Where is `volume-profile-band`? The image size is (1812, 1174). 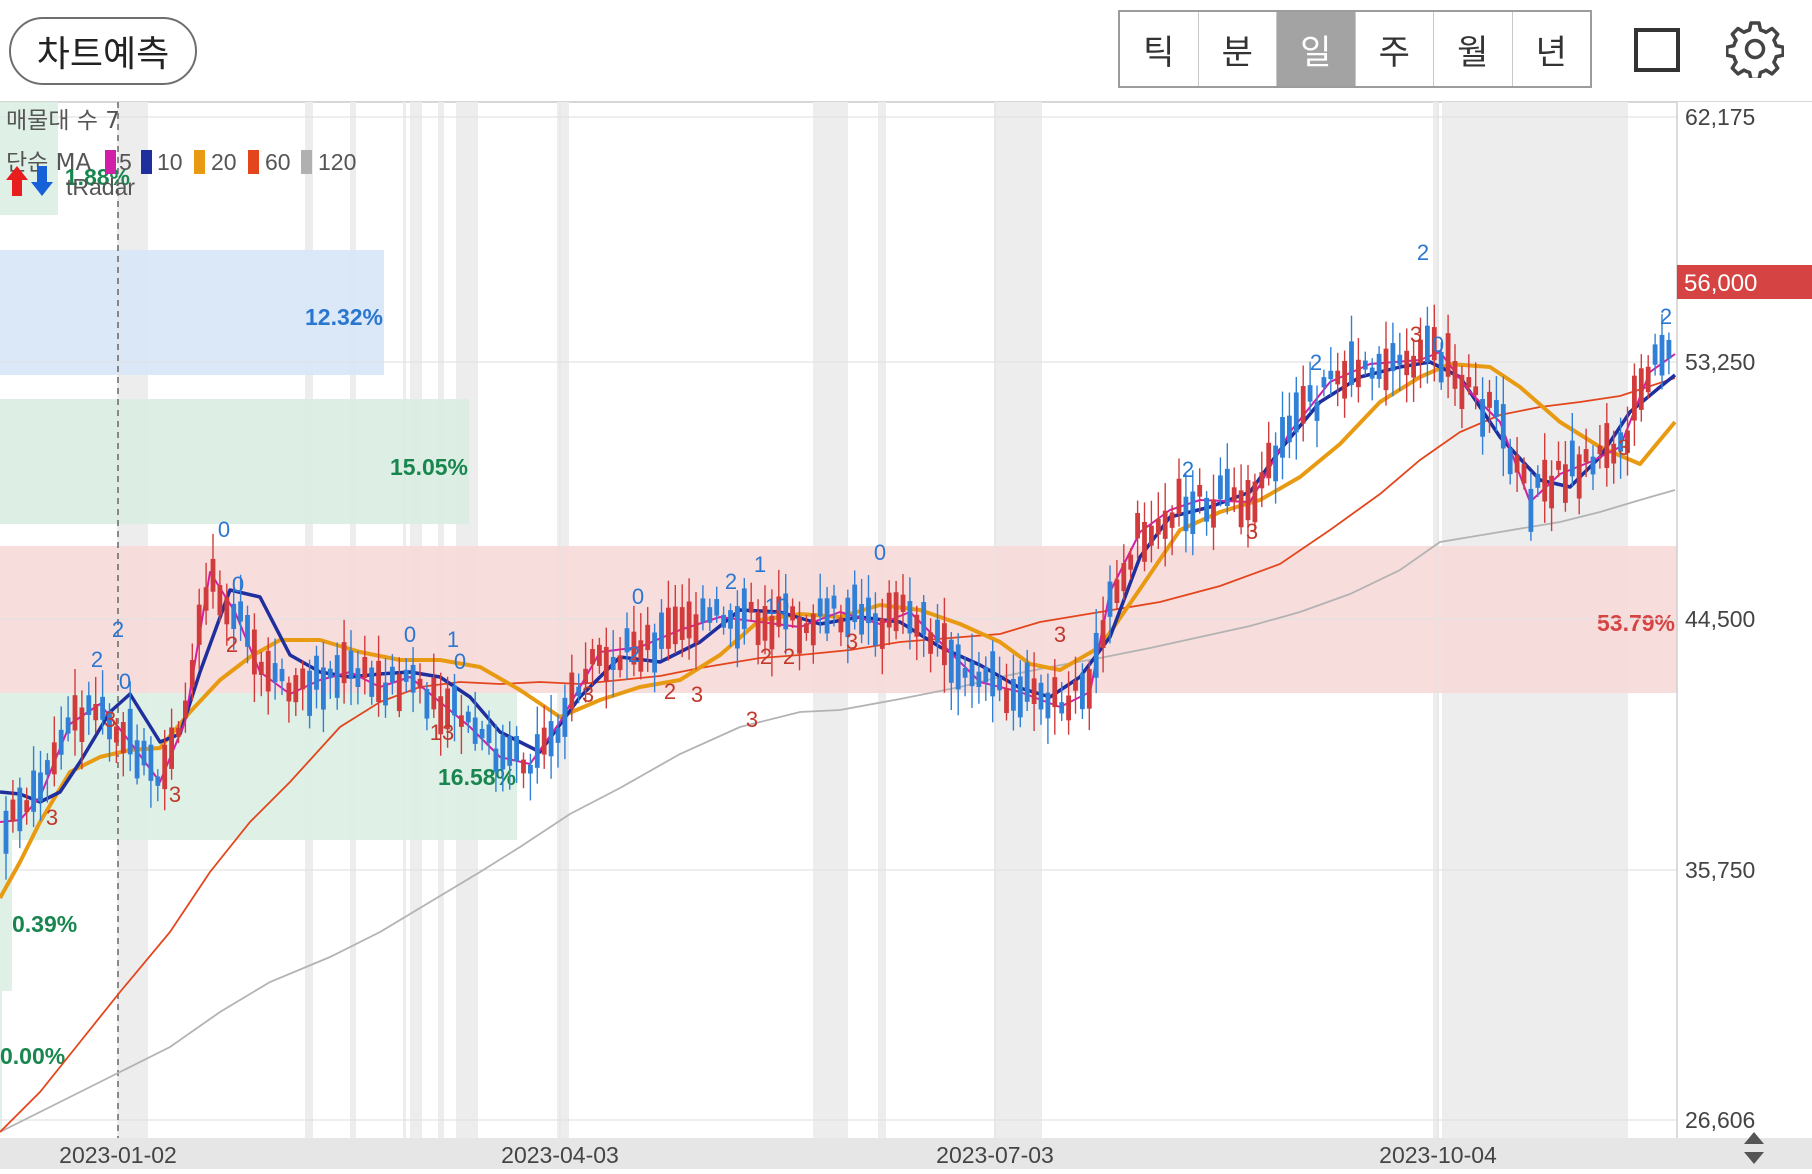 volume-profile-band is located at coordinates (258, 766).